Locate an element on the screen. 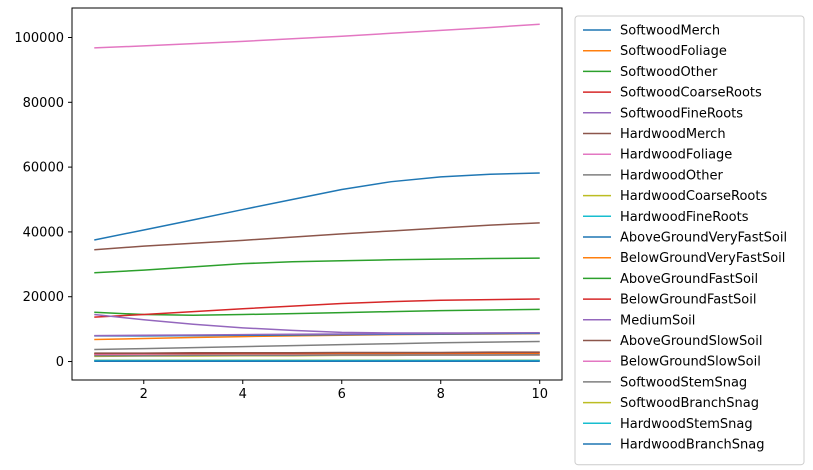 The width and height of the screenshot is (813, 470). legend-label: HardwoodCoarseRoots is located at coordinates (693, 196).